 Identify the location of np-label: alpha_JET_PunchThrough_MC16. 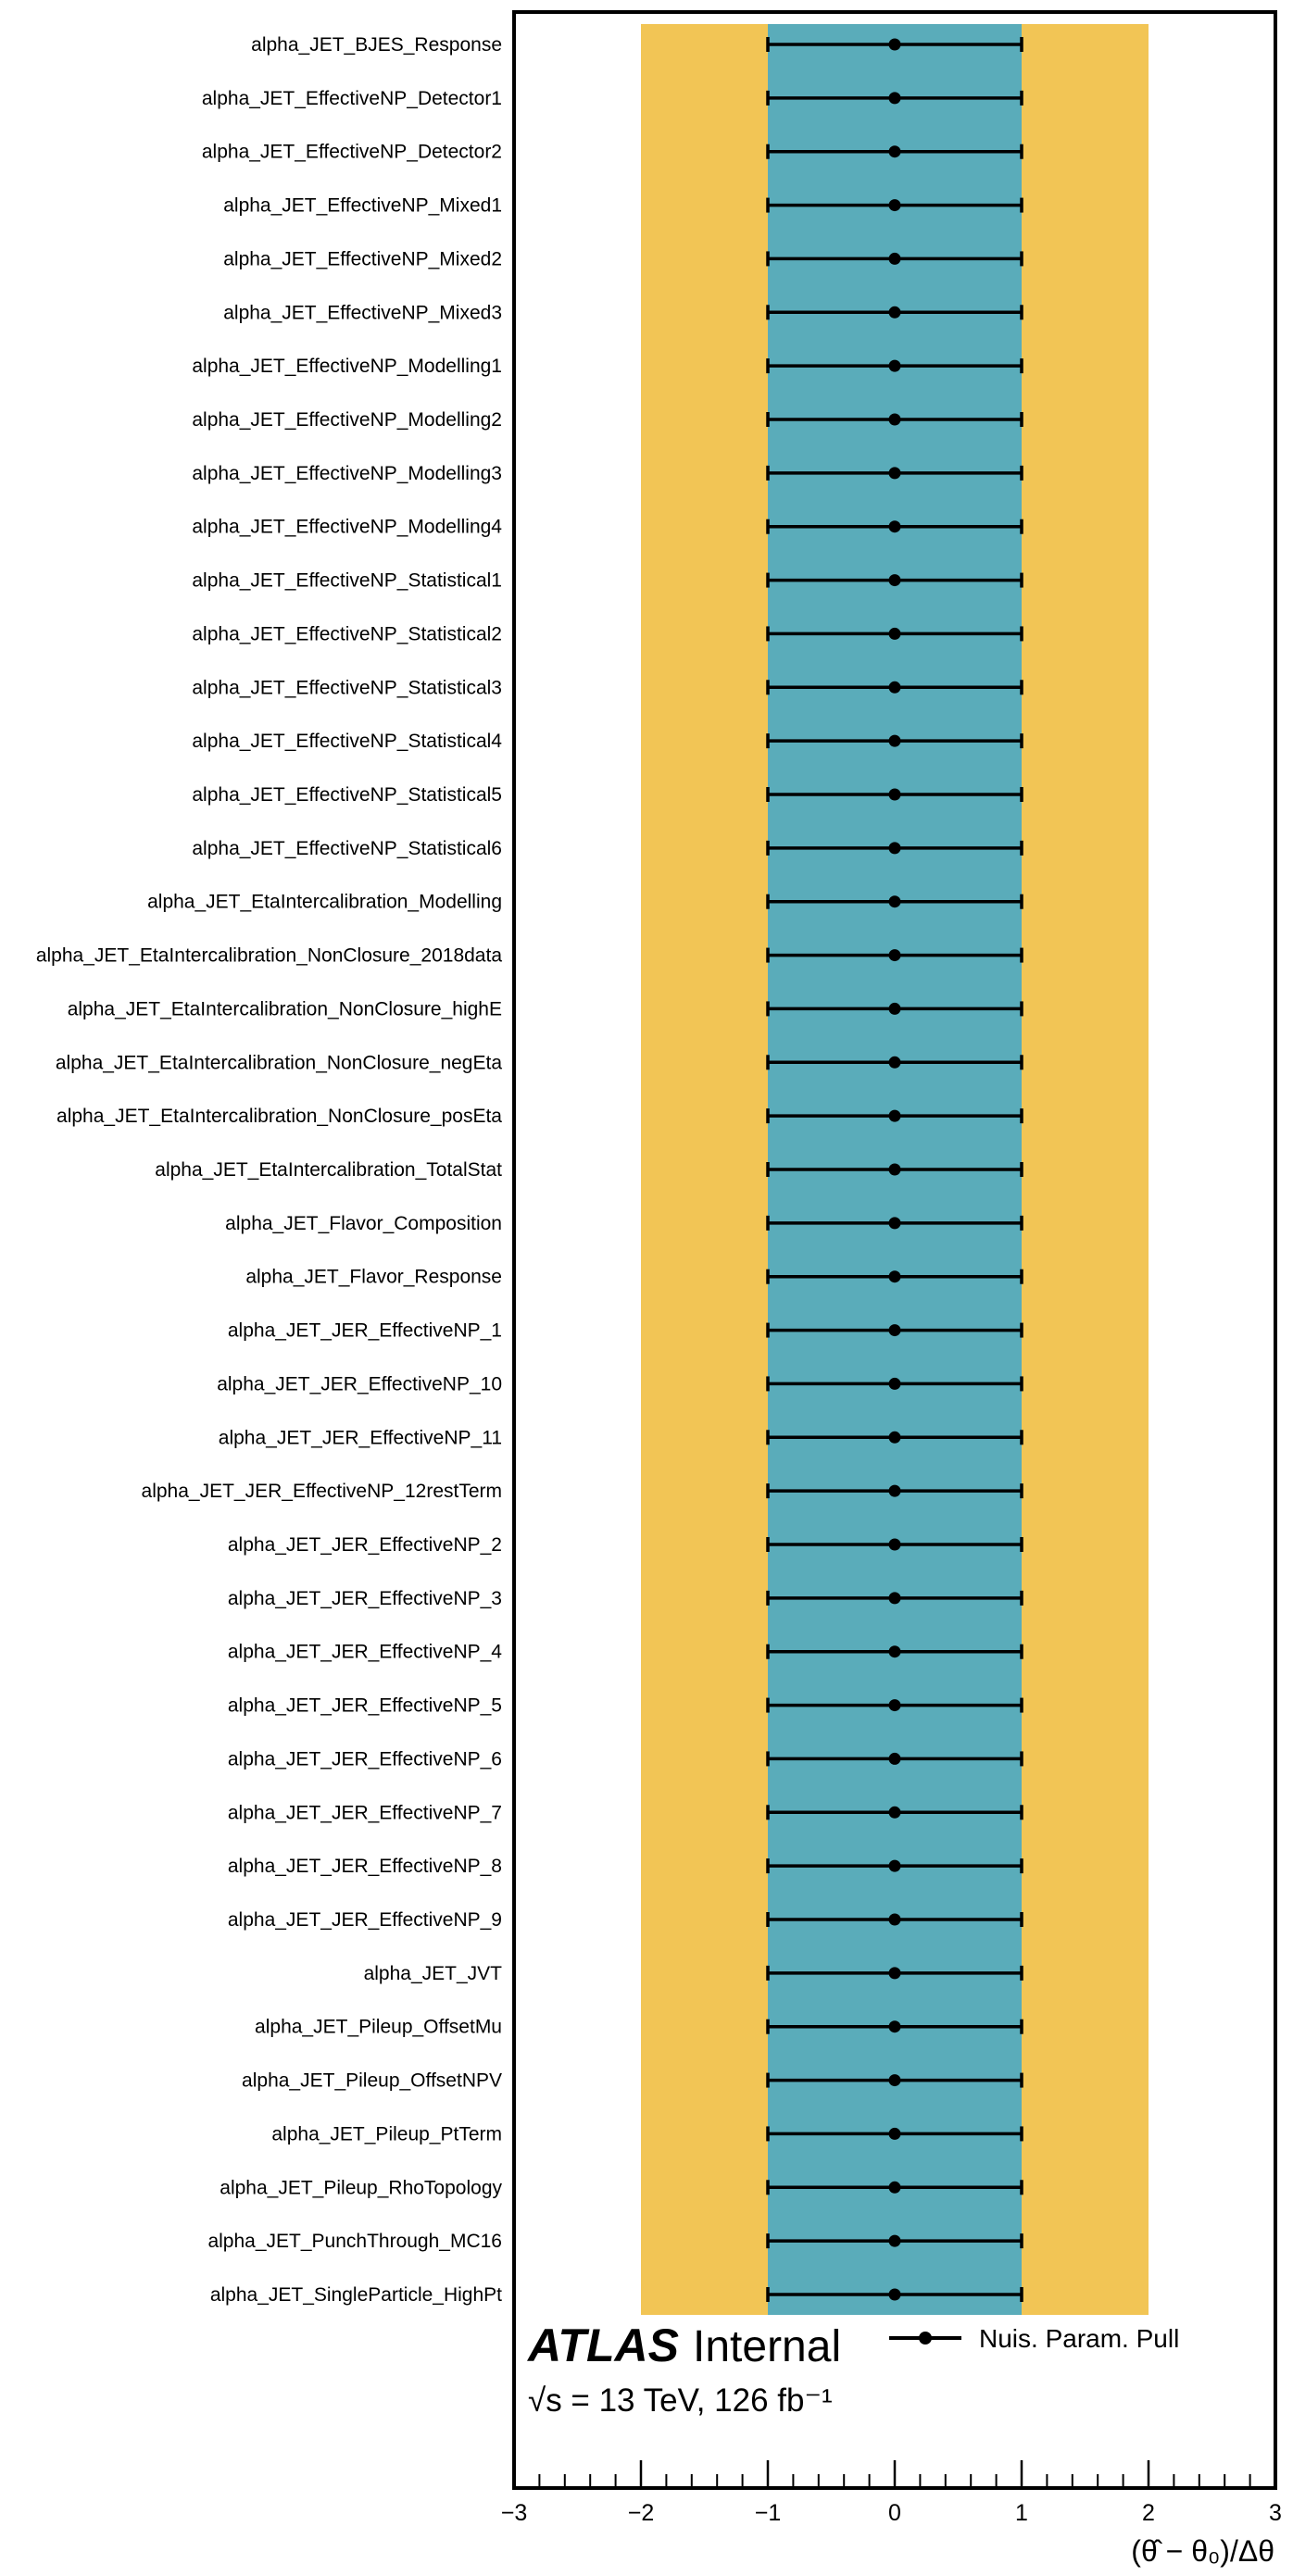
(354, 2241).